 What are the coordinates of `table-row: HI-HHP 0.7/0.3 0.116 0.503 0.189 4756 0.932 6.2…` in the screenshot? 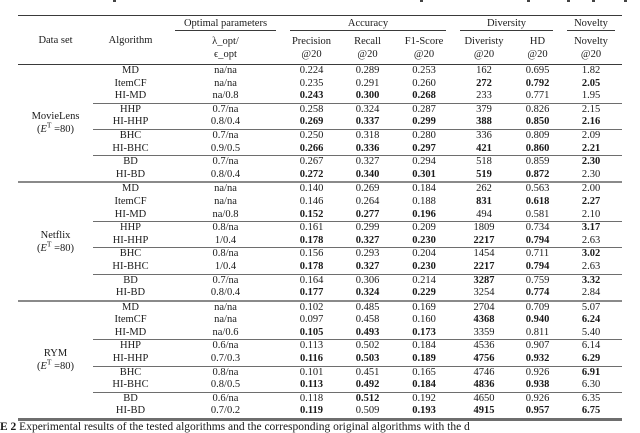 It's located at (320, 359).